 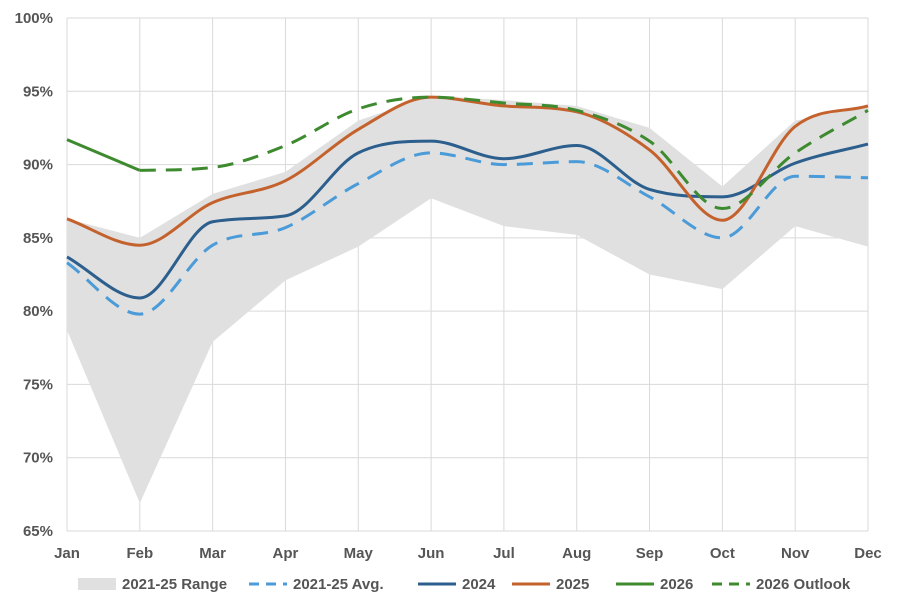 I want to click on x-tick-label: Apr, so click(x=286, y=553).